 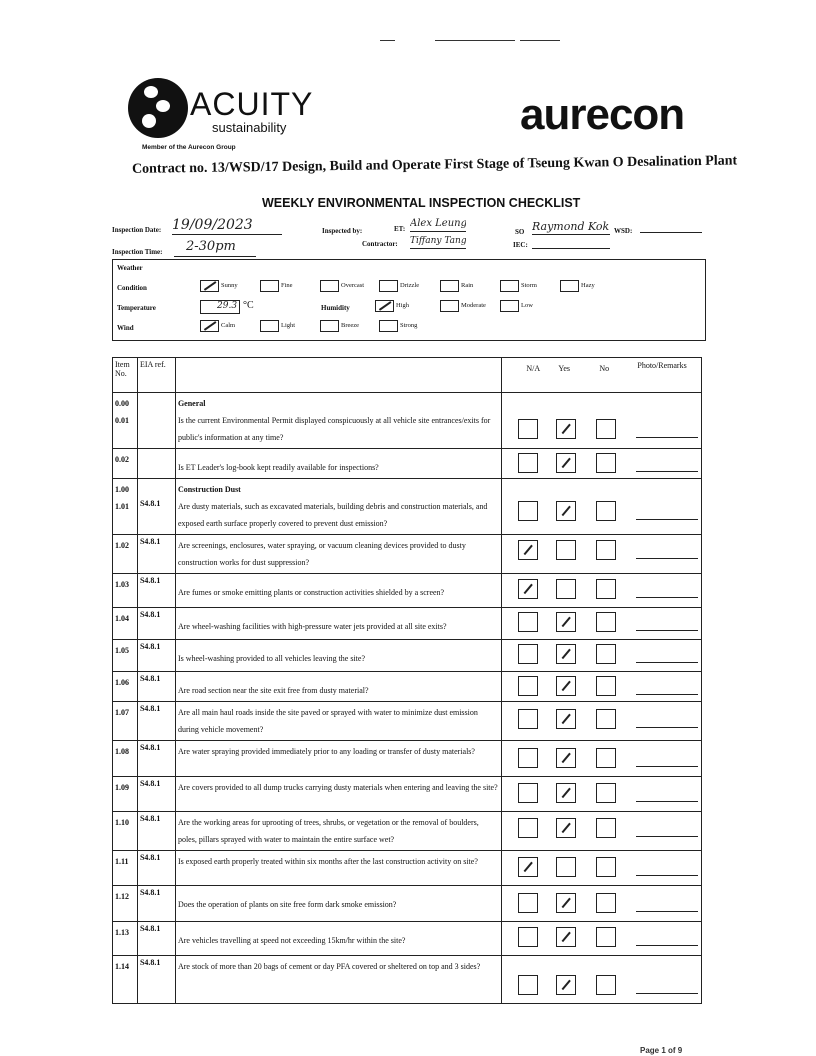 I want to click on item-number: 1.09, so click(x=125, y=794).